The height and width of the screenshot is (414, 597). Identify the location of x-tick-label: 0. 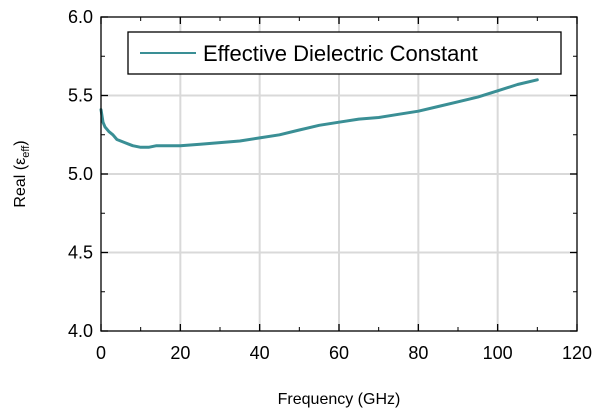
(101, 353).